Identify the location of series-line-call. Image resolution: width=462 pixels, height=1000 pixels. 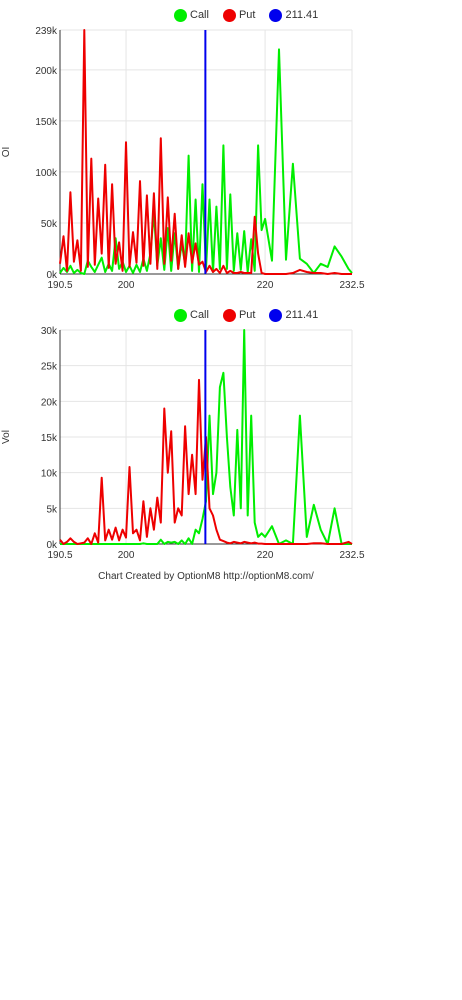
(206, 437).